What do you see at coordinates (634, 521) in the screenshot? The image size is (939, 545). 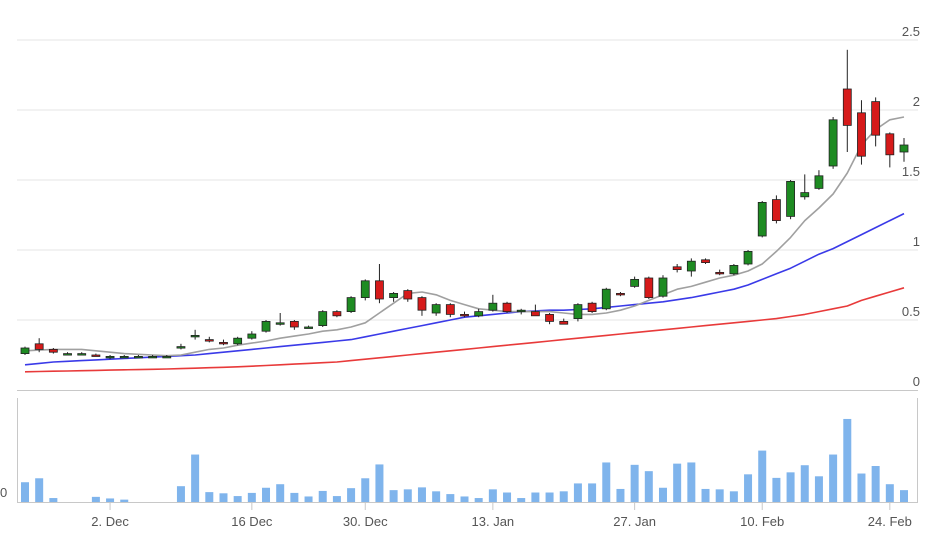 I see `date-tick-label: 27. Jan` at bounding box center [634, 521].